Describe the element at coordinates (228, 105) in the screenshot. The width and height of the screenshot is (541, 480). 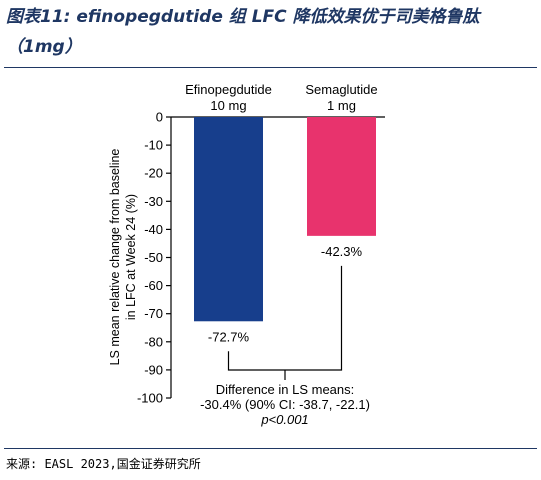
I see `category-label: 10 mg` at that location.